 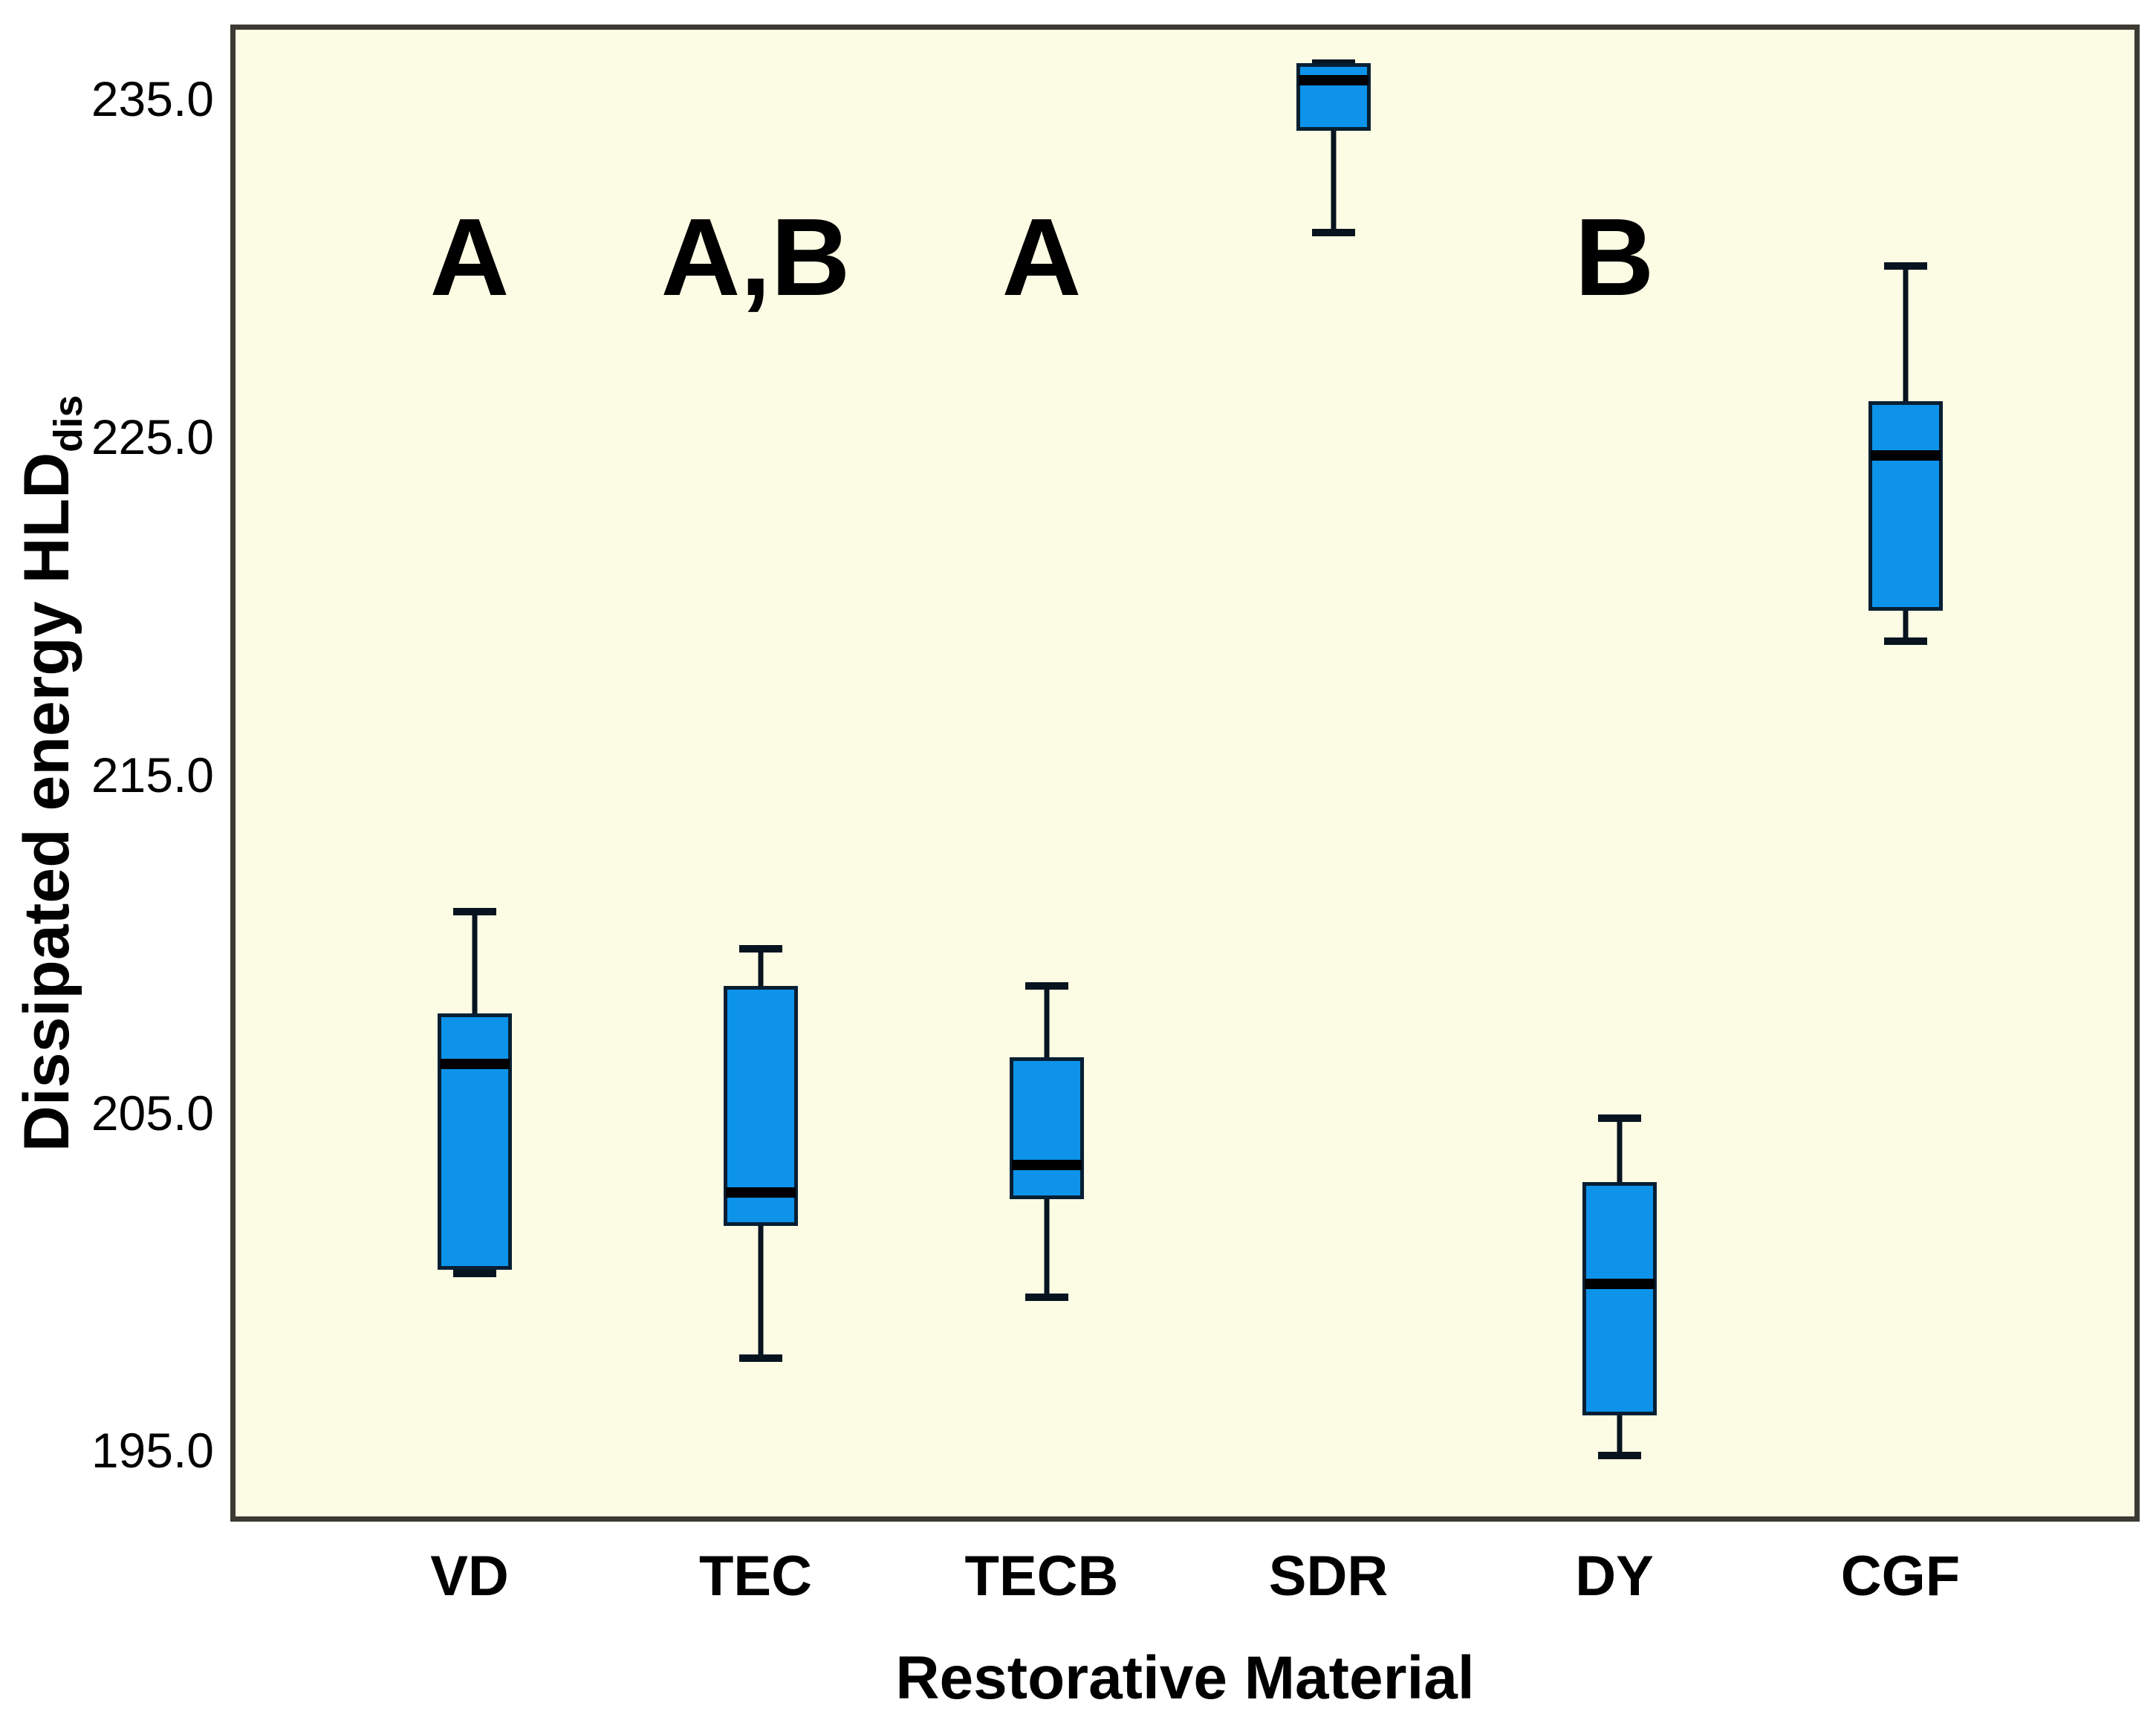 What do you see at coordinates (755, 1576) in the screenshot?
I see `category-label-tec: TEC` at bounding box center [755, 1576].